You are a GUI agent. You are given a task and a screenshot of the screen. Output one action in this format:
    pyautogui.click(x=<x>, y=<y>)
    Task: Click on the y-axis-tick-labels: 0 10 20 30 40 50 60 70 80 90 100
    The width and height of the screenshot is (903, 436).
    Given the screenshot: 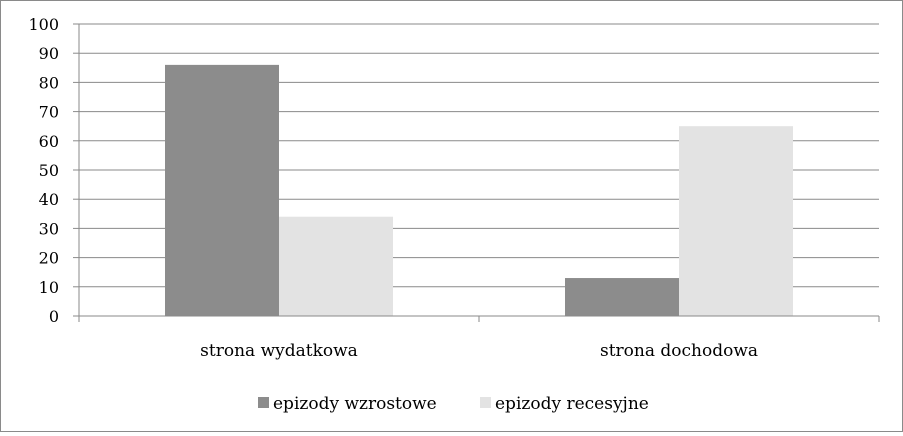 What is the action you would take?
    pyautogui.click(x=43, y=170)
    